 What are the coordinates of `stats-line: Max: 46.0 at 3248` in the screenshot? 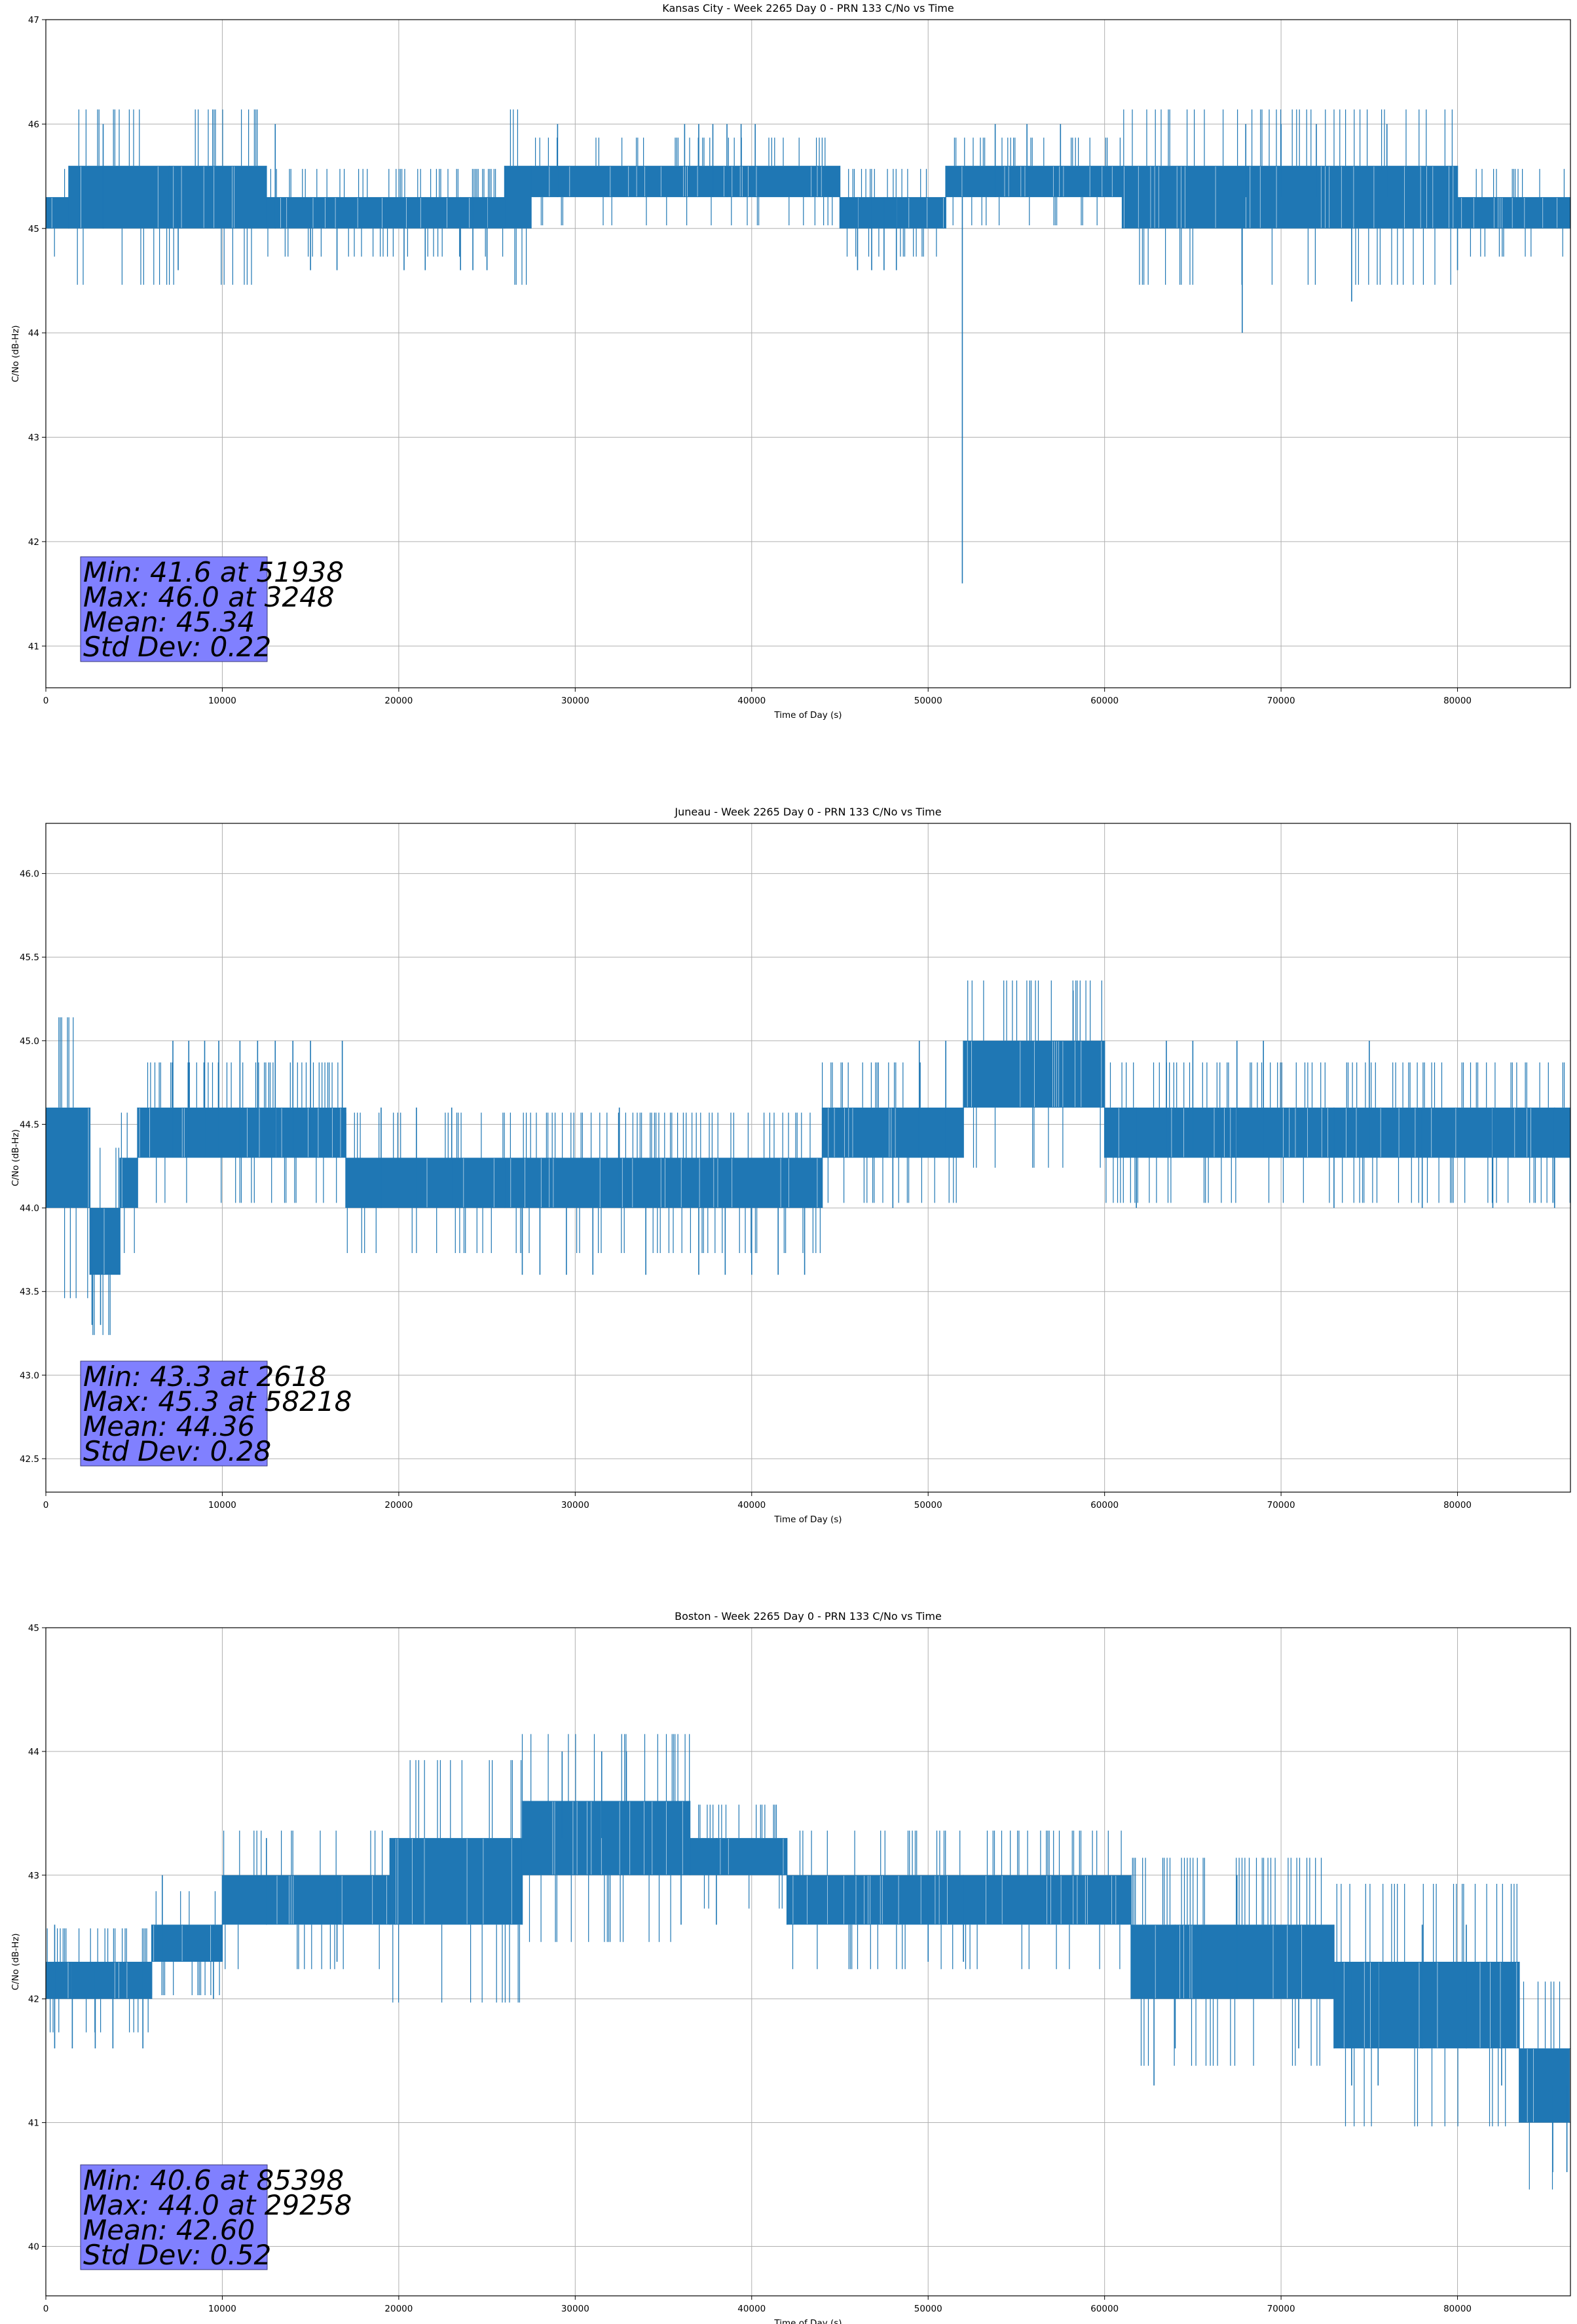 It's located at (209, 597).